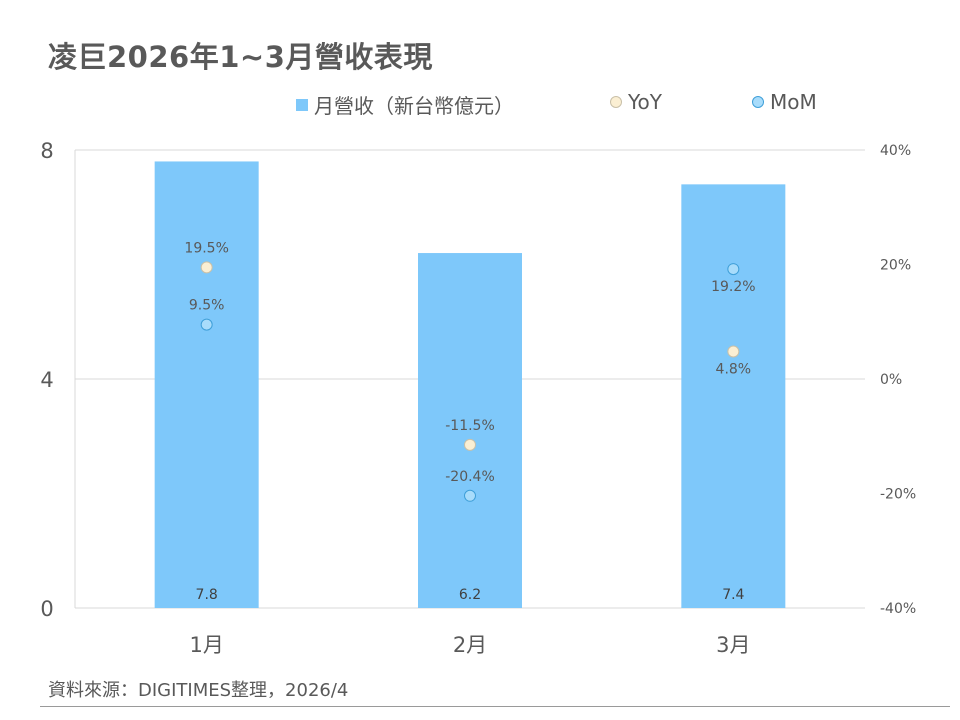  Describe the element at coordinates (414, 106) in the screenshot. I see `legend-label-revenue: 月營收（新台幣億元）` at that location.